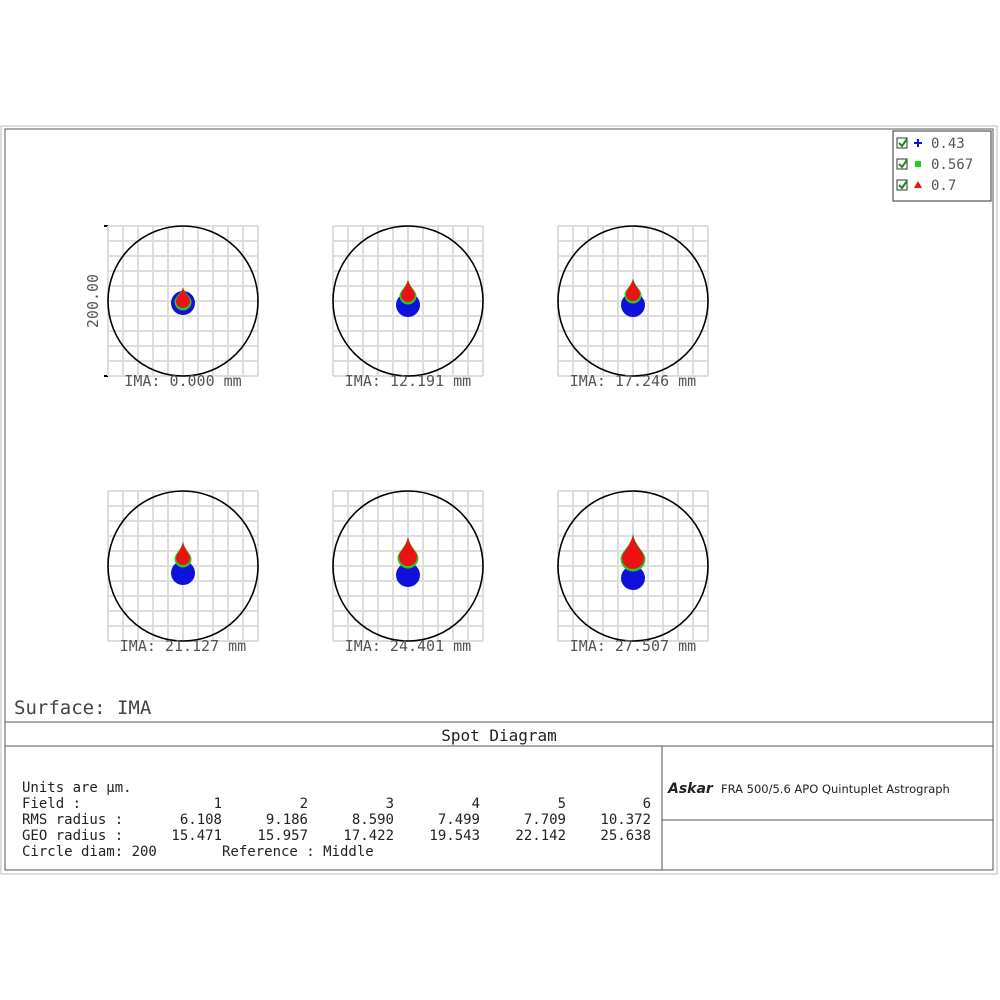  Describe the element at coordinates (408, 381) in the screenshot. I see `field-label: IMA: 12.191 mm` at that location.